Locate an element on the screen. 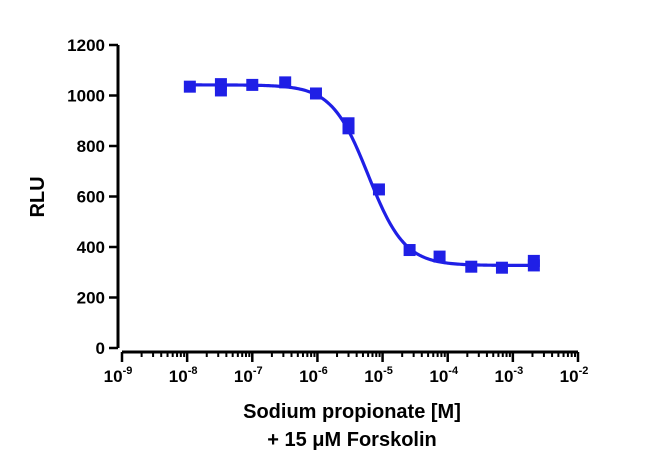 This screenshot has width=650, height=476. y-tick-label: 1200 is located at coordinates (86, 45).